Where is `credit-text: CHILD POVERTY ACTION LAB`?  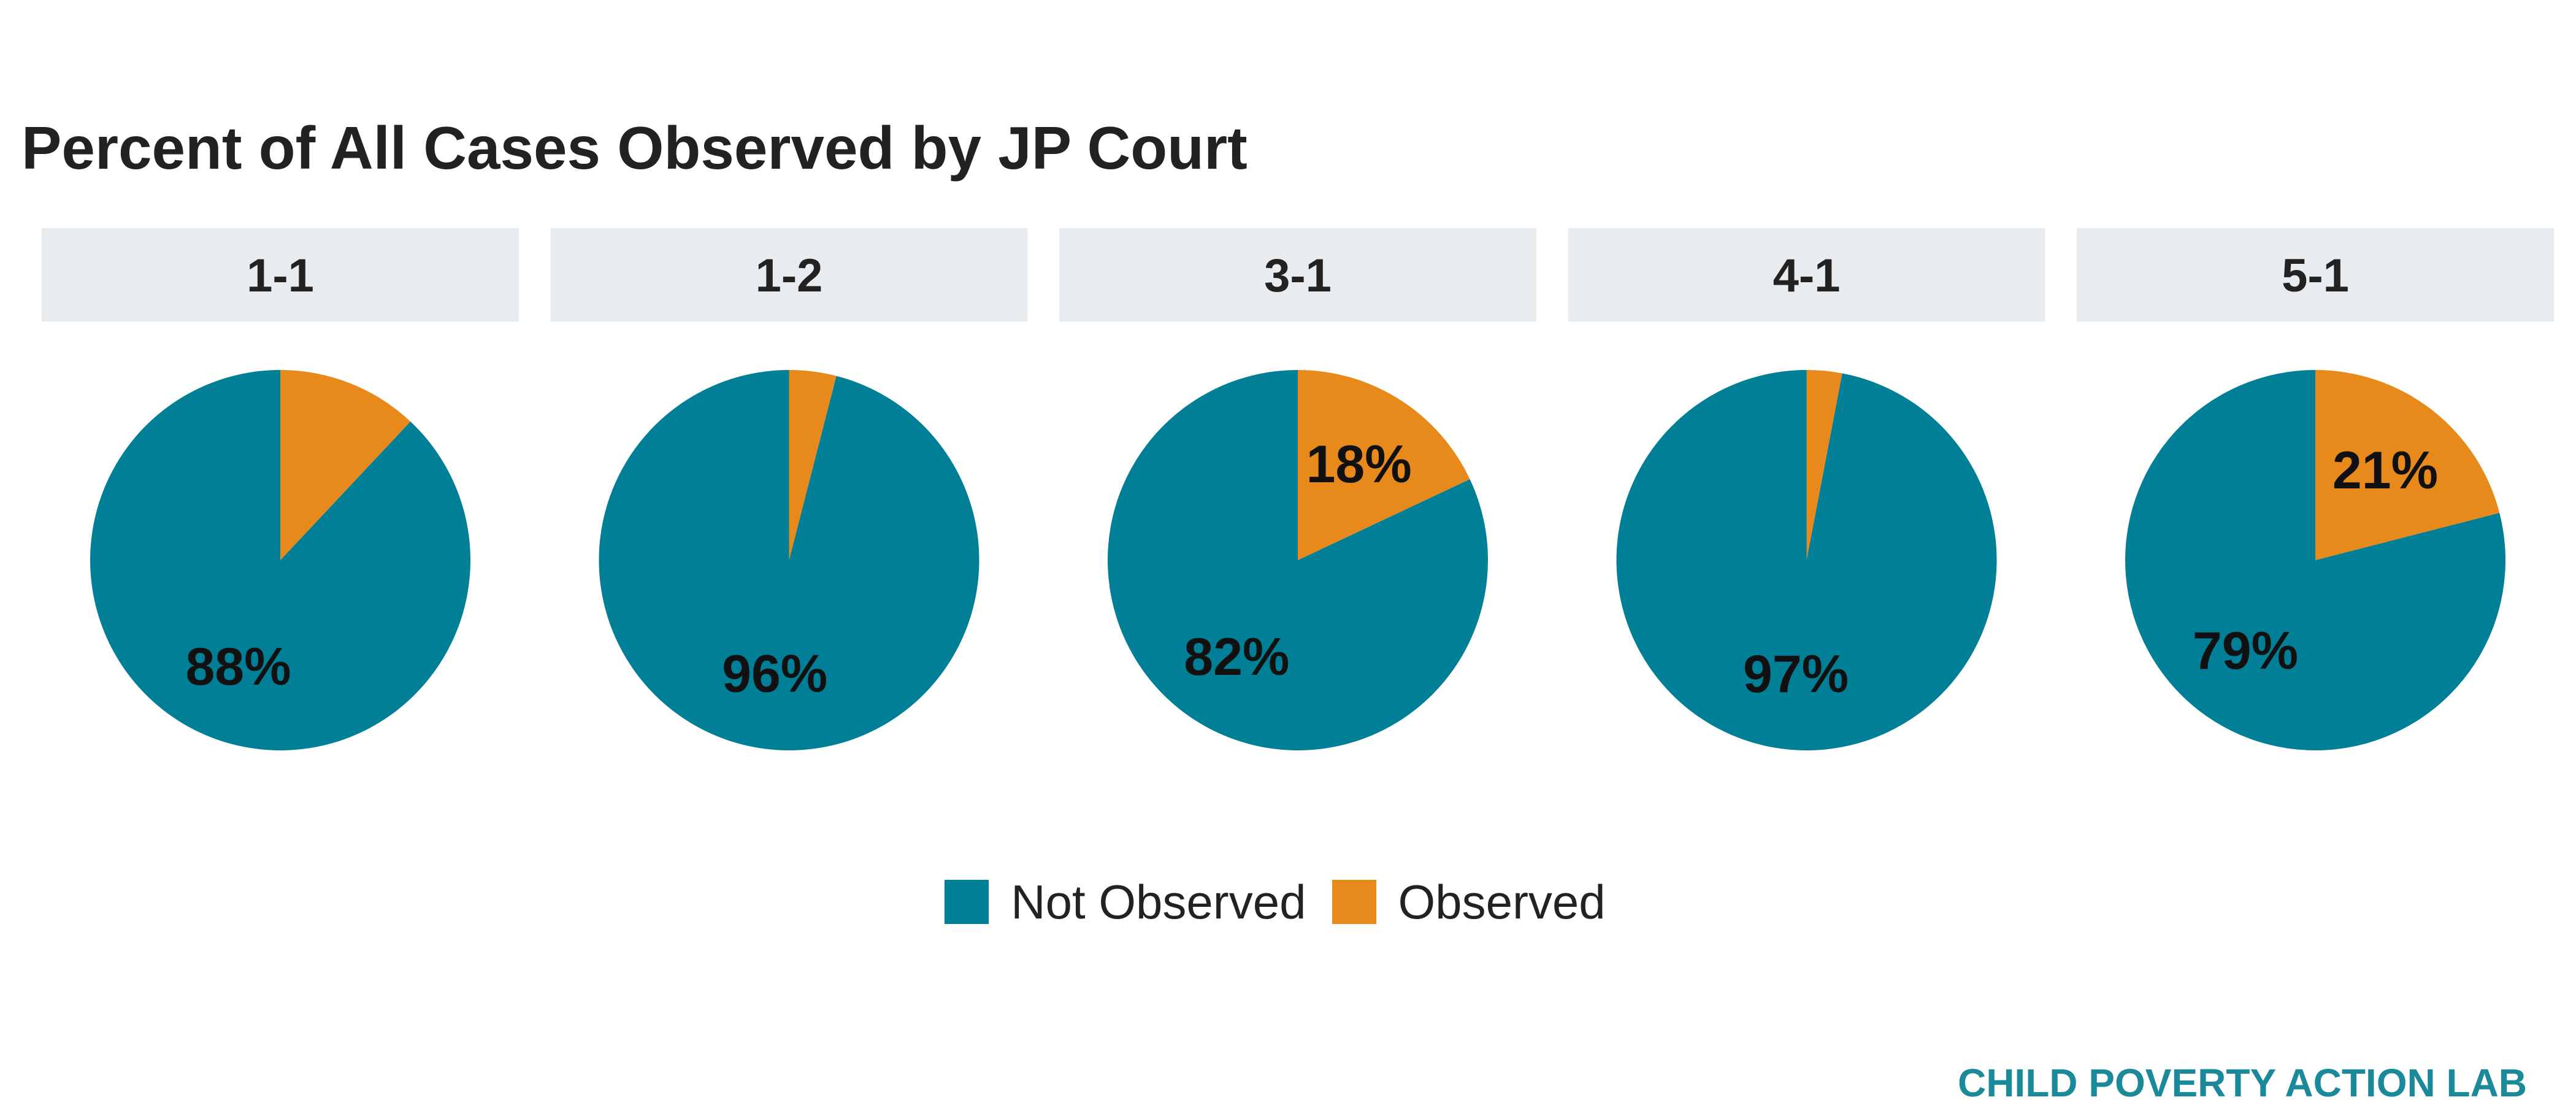
credit-text: CHILD POVERTY ACTION LAB is located at coordinates (2242, 1082).